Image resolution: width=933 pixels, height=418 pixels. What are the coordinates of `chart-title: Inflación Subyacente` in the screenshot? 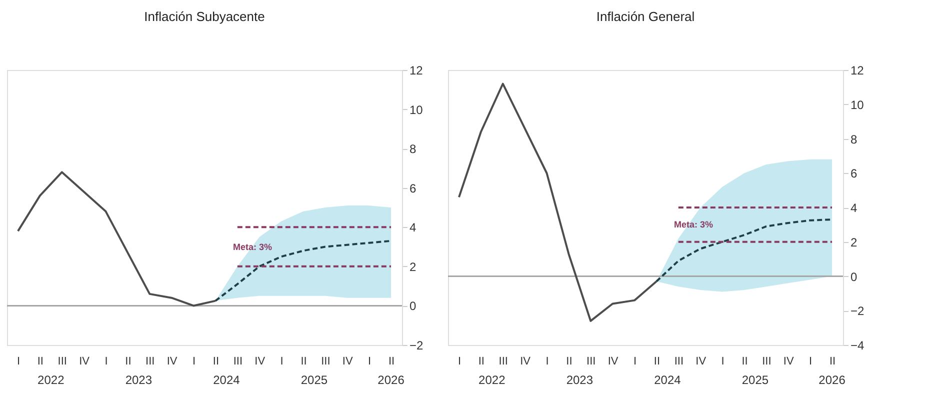 It's located at (204, 16).